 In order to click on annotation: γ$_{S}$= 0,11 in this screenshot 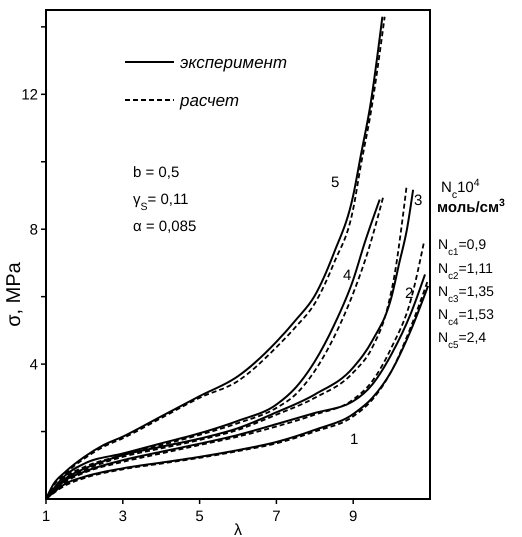, I will do `click(161, 202)`.